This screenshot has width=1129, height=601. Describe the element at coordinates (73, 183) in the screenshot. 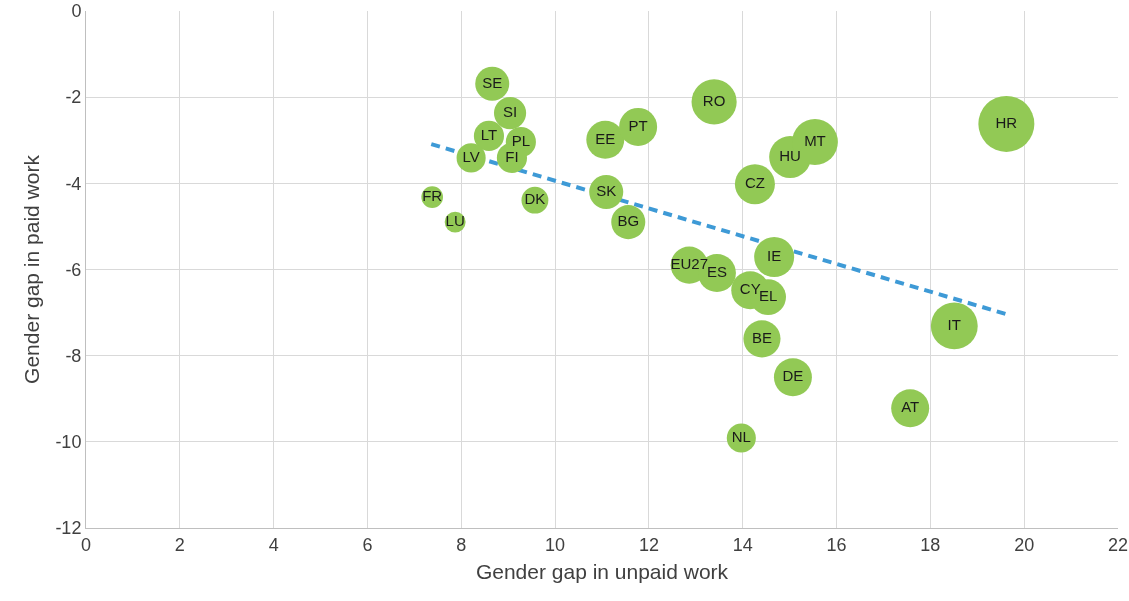

I see `y-tick-label: -4` at that location.